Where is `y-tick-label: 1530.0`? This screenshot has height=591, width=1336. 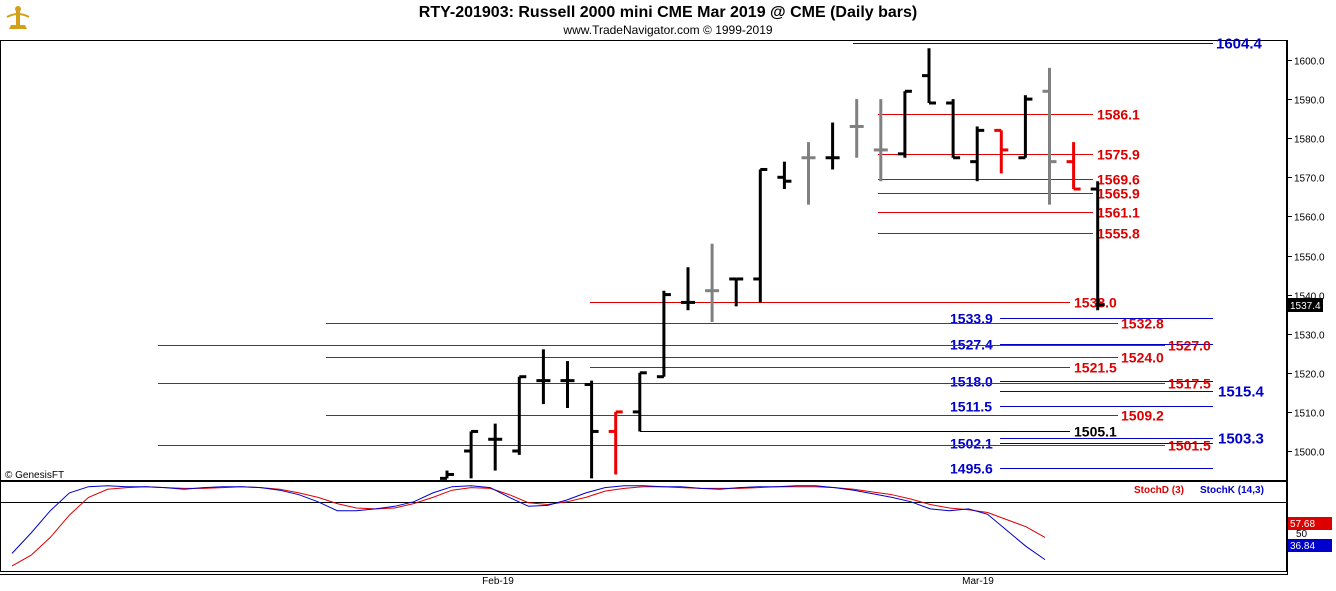 y-tick-label: 1530.0 is located at coordinates (1309, 336).